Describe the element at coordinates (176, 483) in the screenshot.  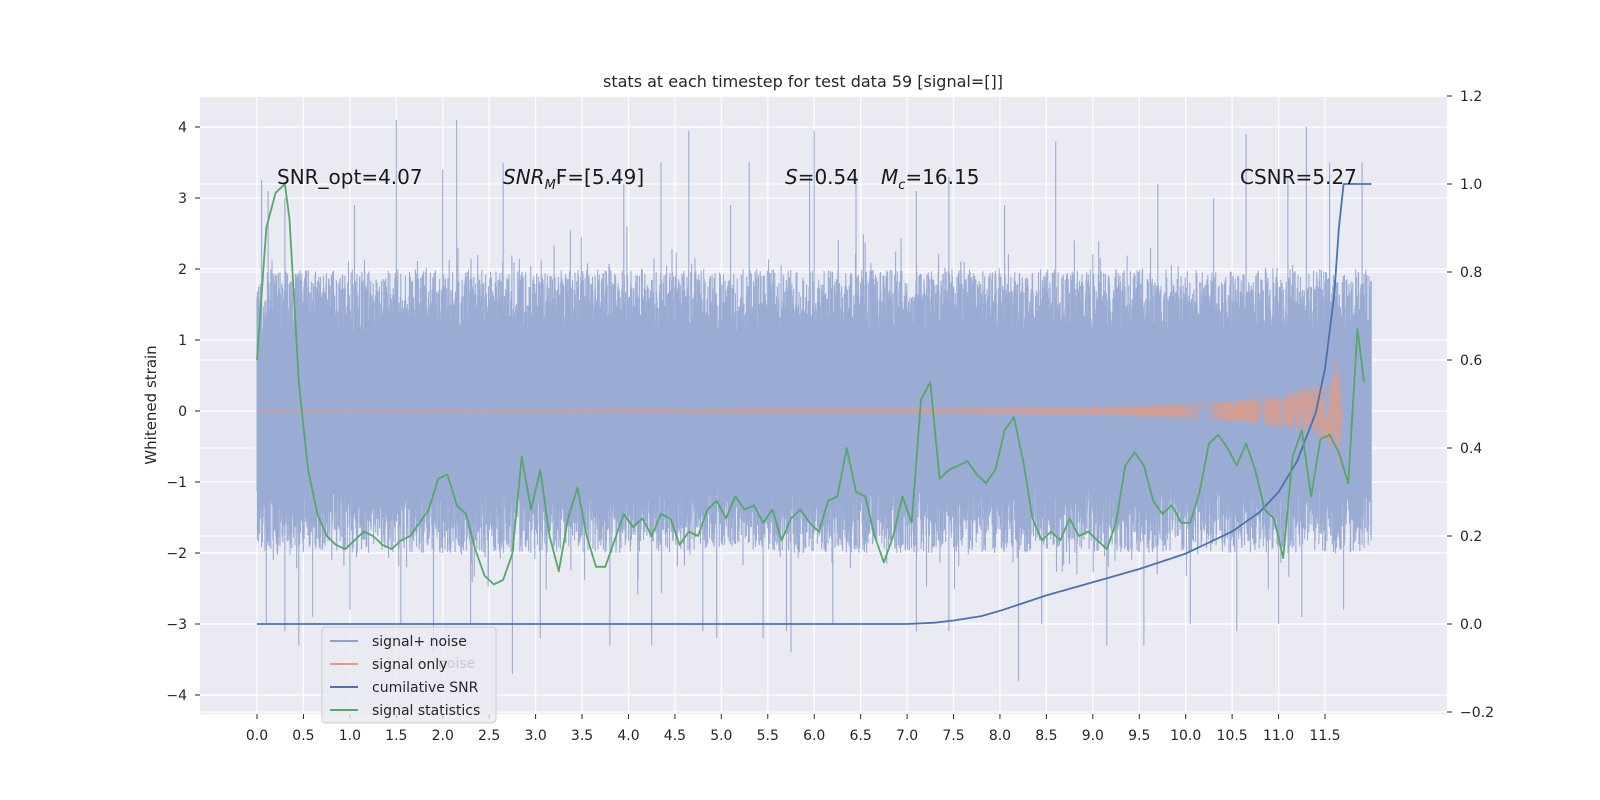
I see `y-tick-label: −1` at that location.